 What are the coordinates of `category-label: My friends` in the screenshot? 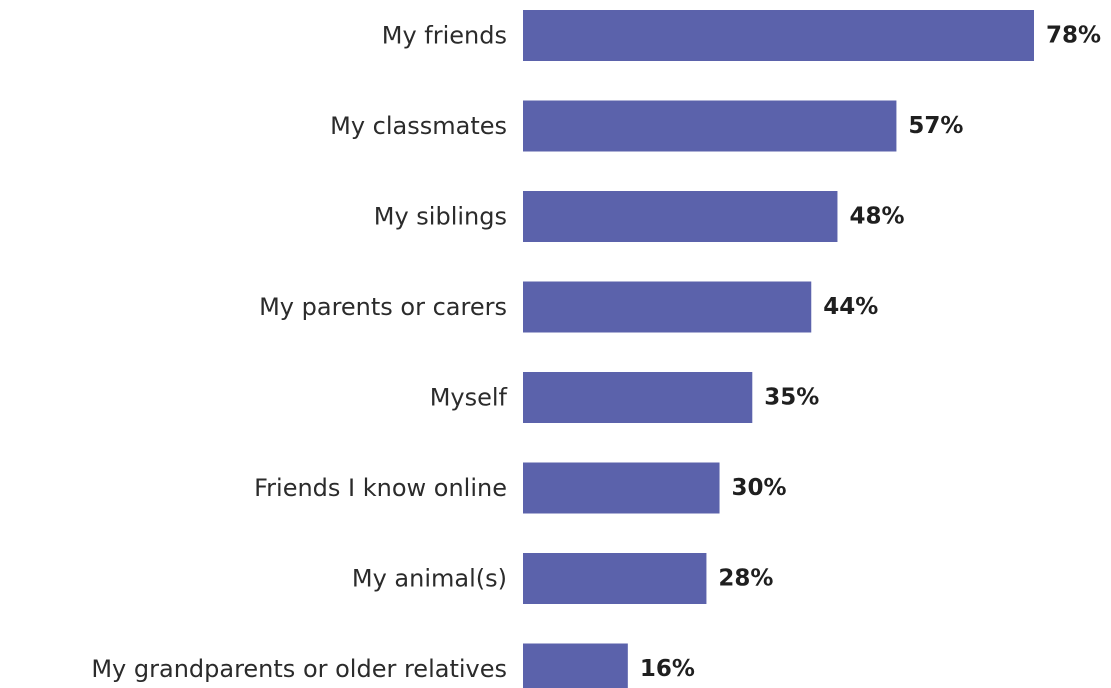 It's located at (444, 36).